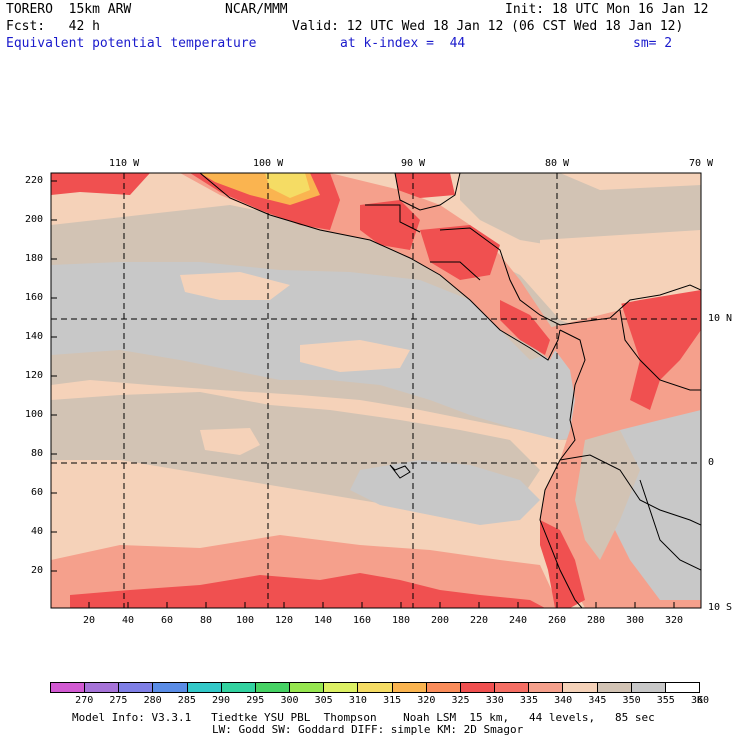 Image resolution: width=740 pixels, height=740 pixels. I want to click on colorbar-label: 270, so click(84, 700).